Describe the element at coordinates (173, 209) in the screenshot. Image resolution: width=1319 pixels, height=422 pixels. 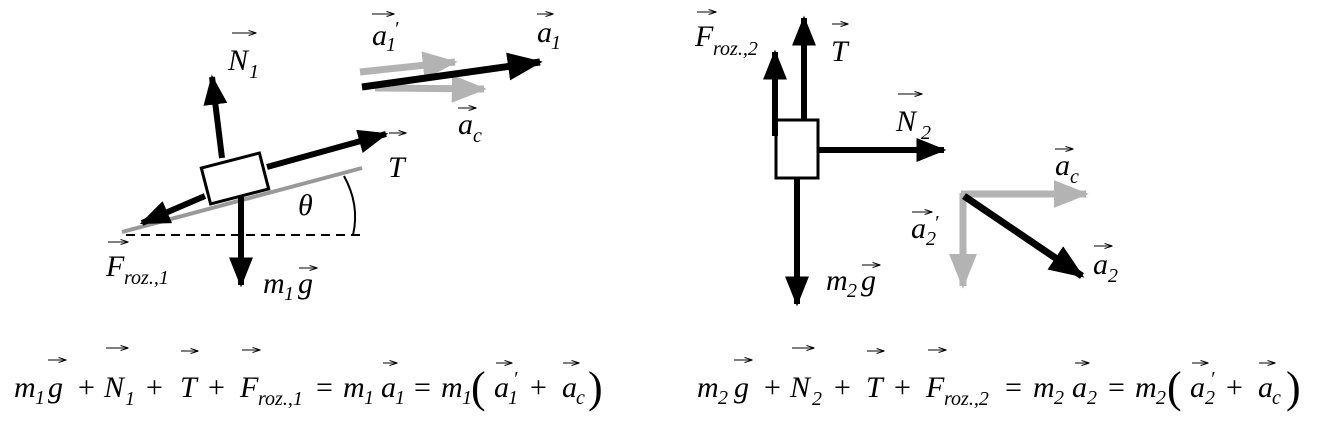
I see `friction-arrow` at that location.